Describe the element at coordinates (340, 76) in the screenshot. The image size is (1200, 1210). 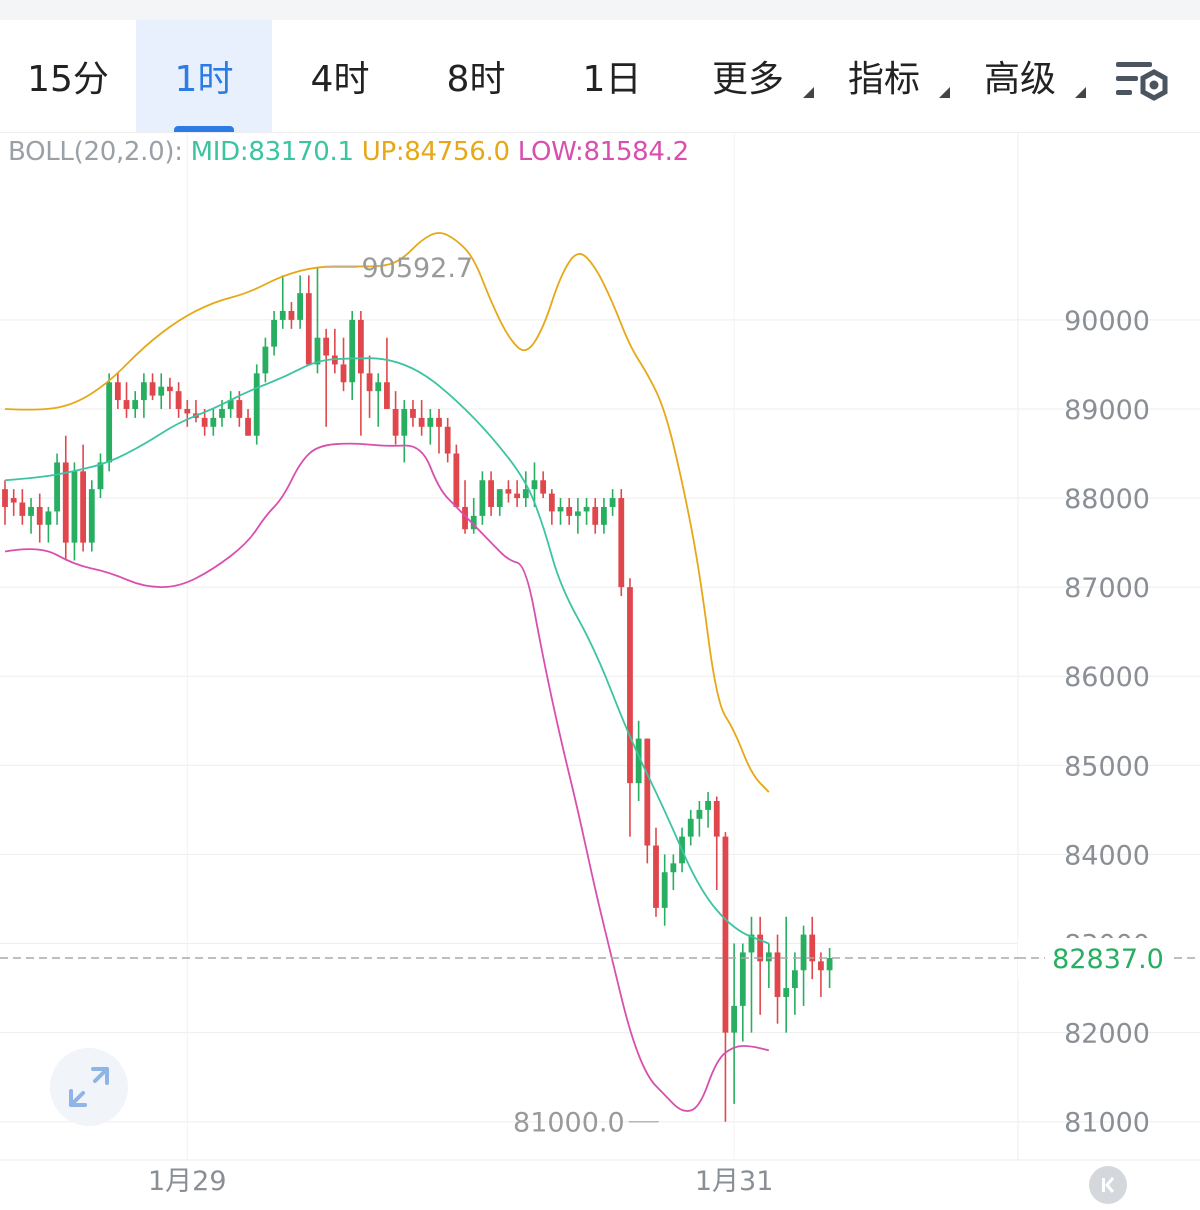
I see `tab-4hour: 4时` at that location.